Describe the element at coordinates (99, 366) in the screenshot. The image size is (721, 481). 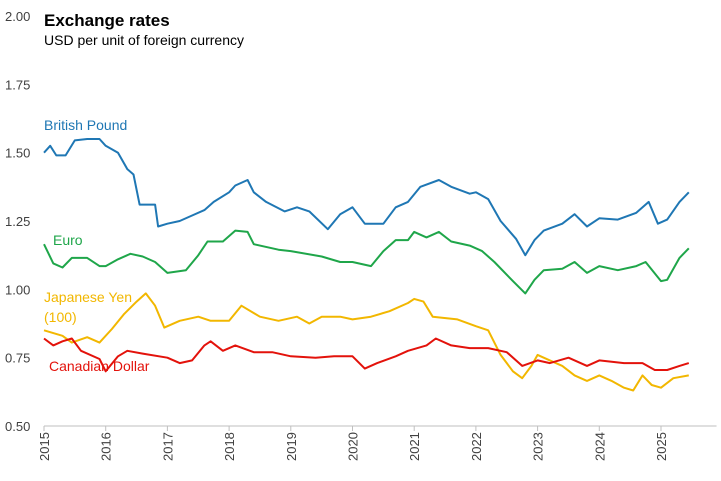
I see `canadian-dollar-label: Canadian Dollar` at that location.